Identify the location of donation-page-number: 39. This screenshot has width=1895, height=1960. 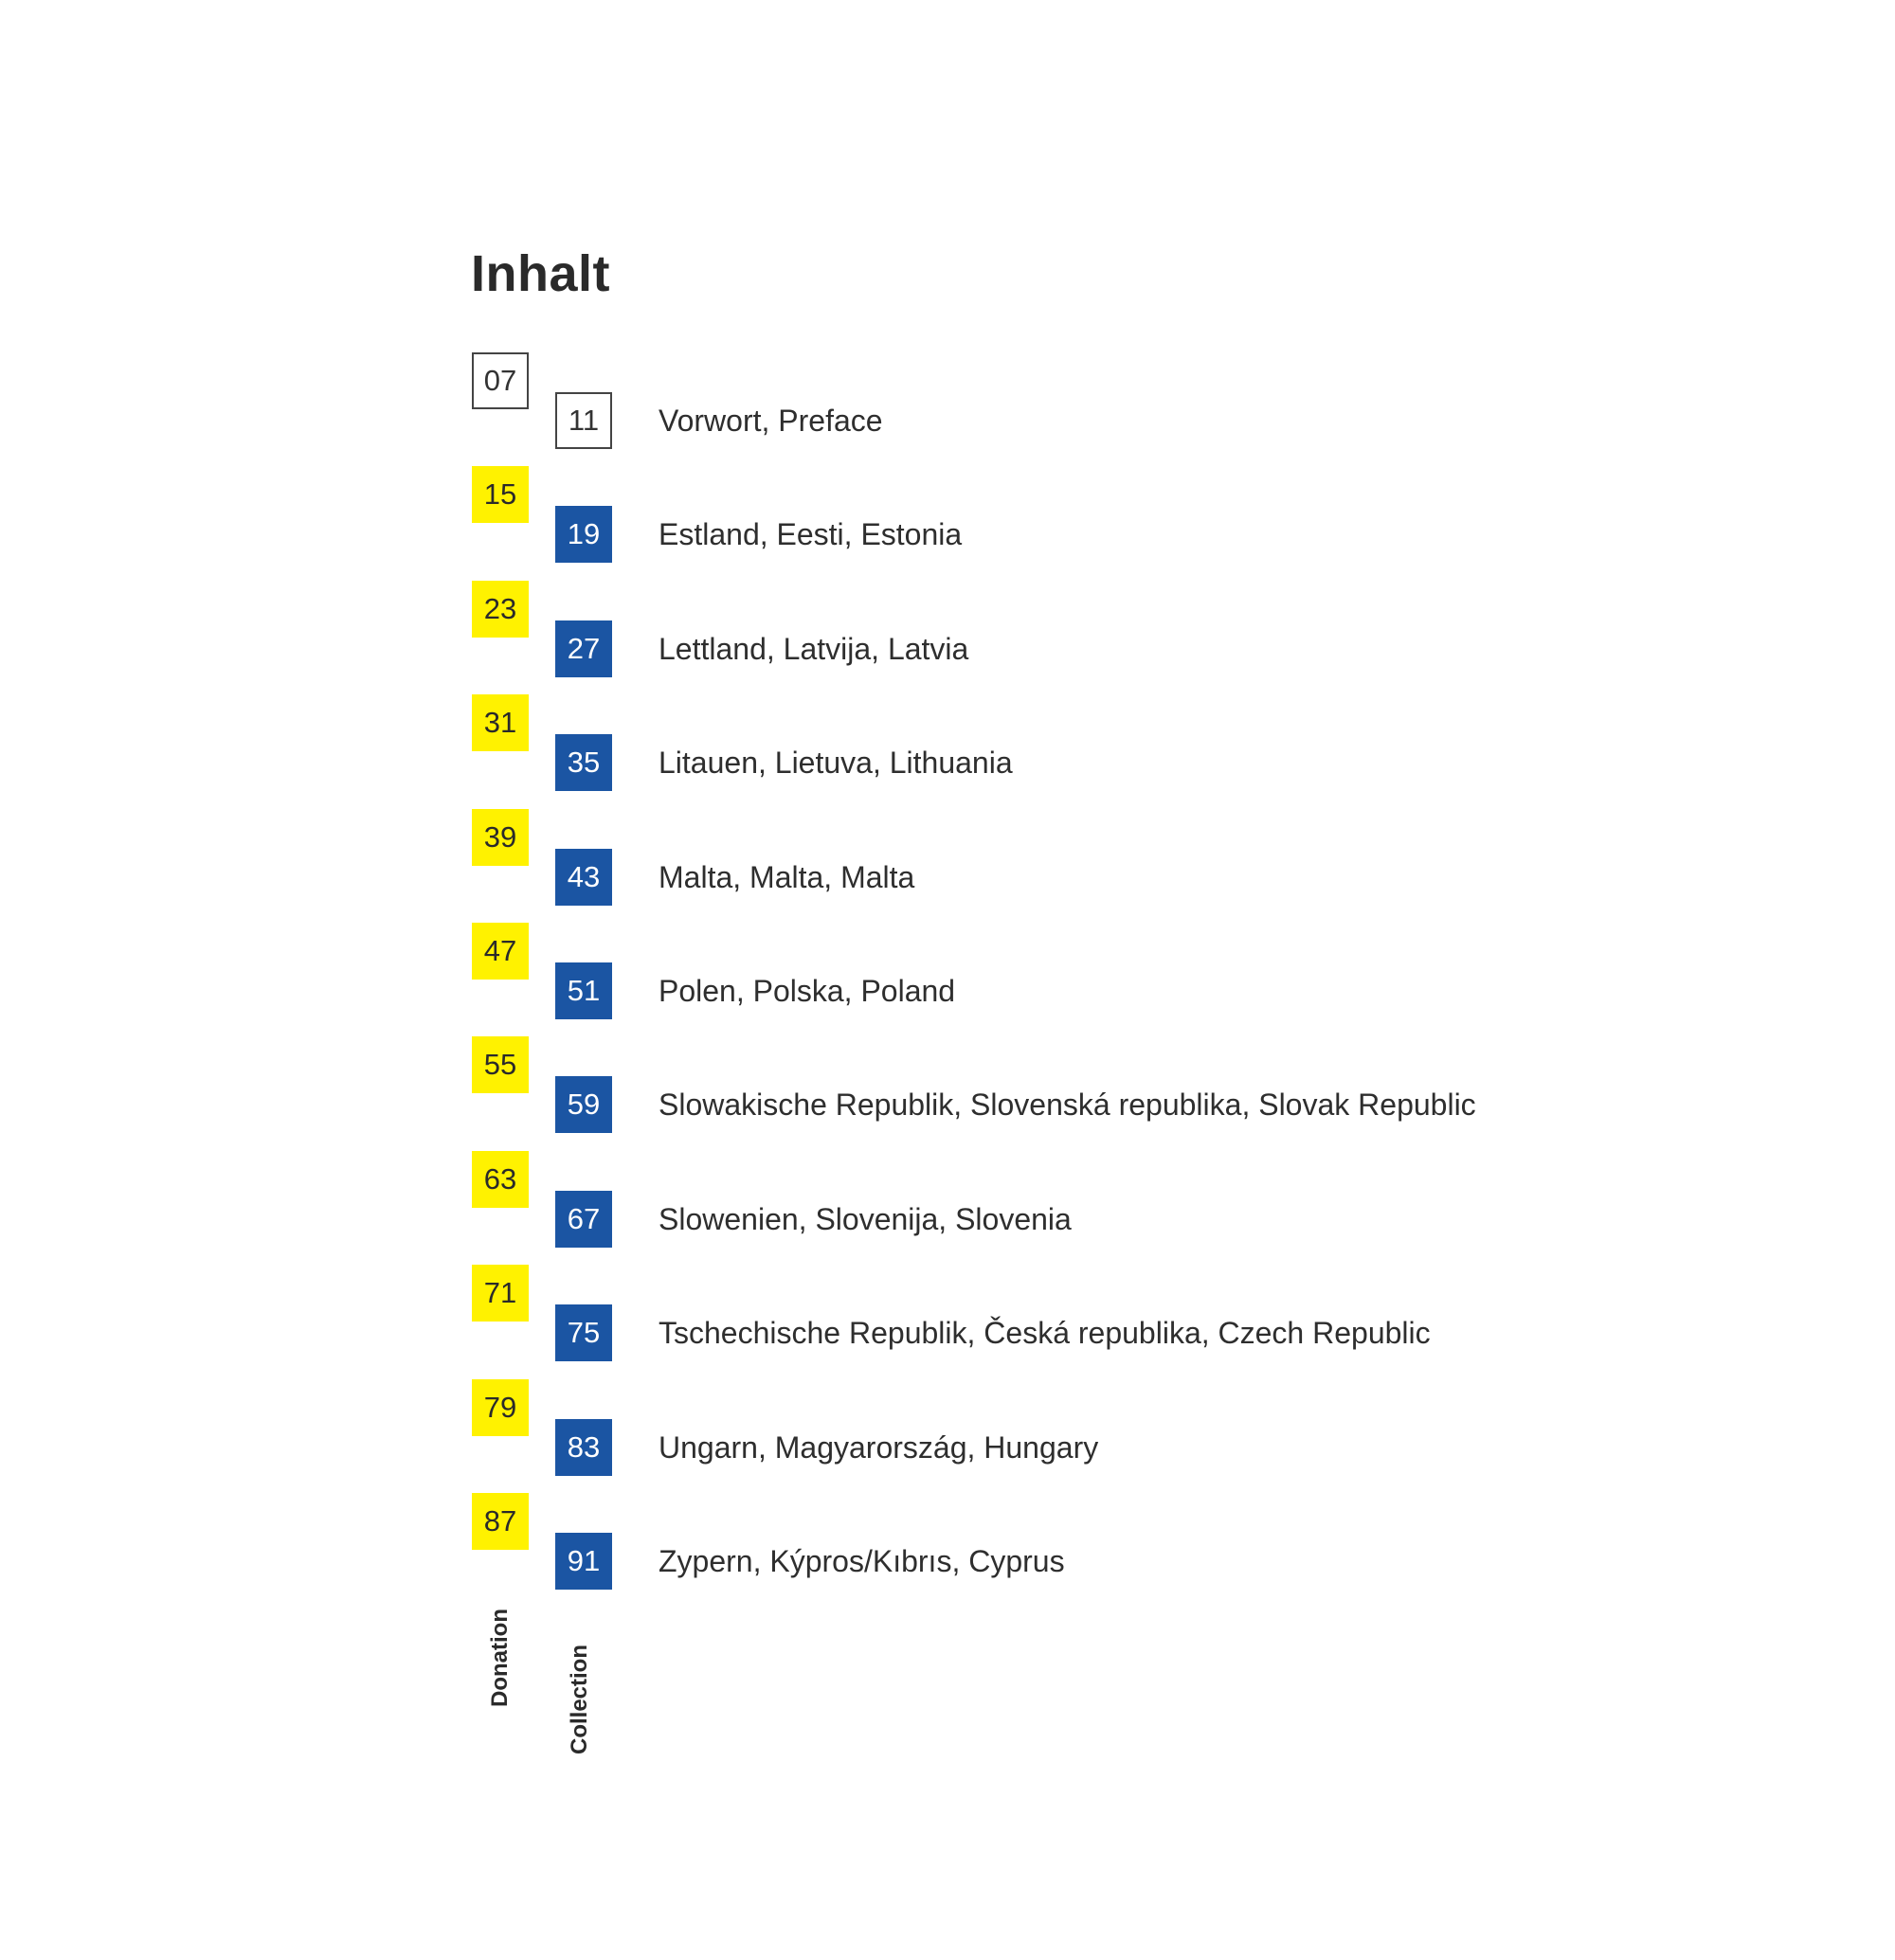
(501, 837).